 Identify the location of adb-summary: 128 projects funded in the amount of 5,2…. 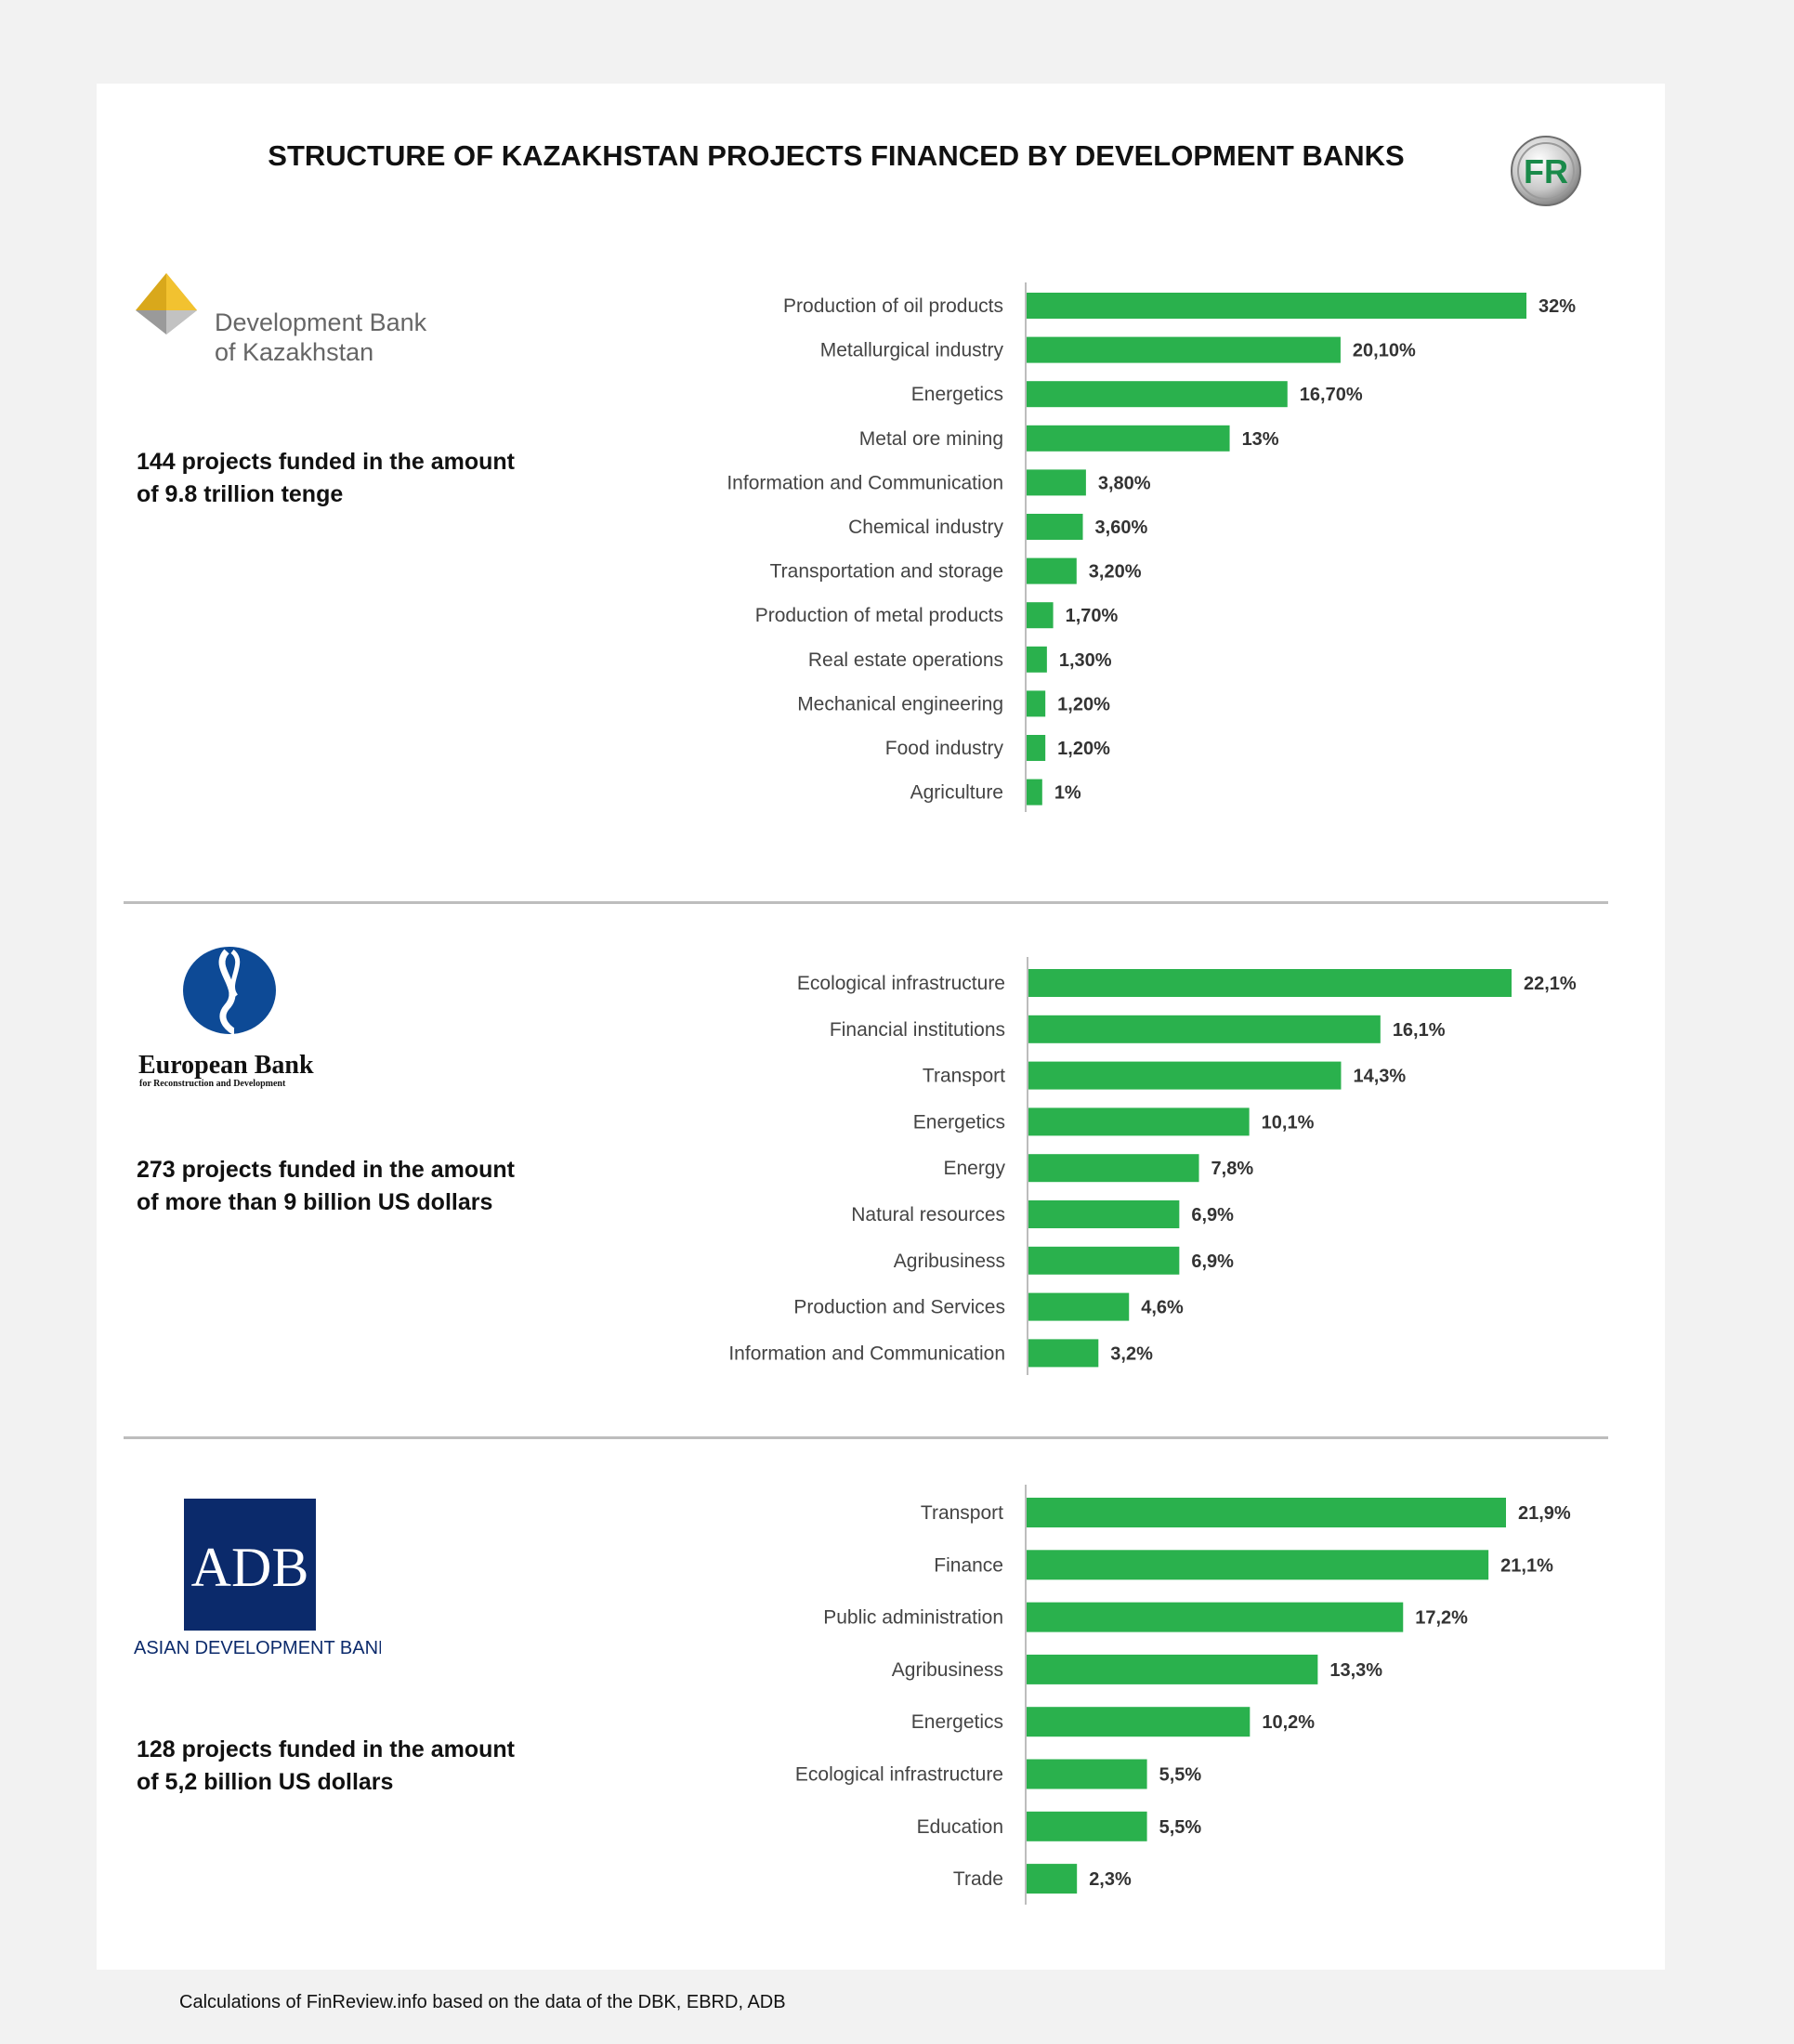
(326, 1765).